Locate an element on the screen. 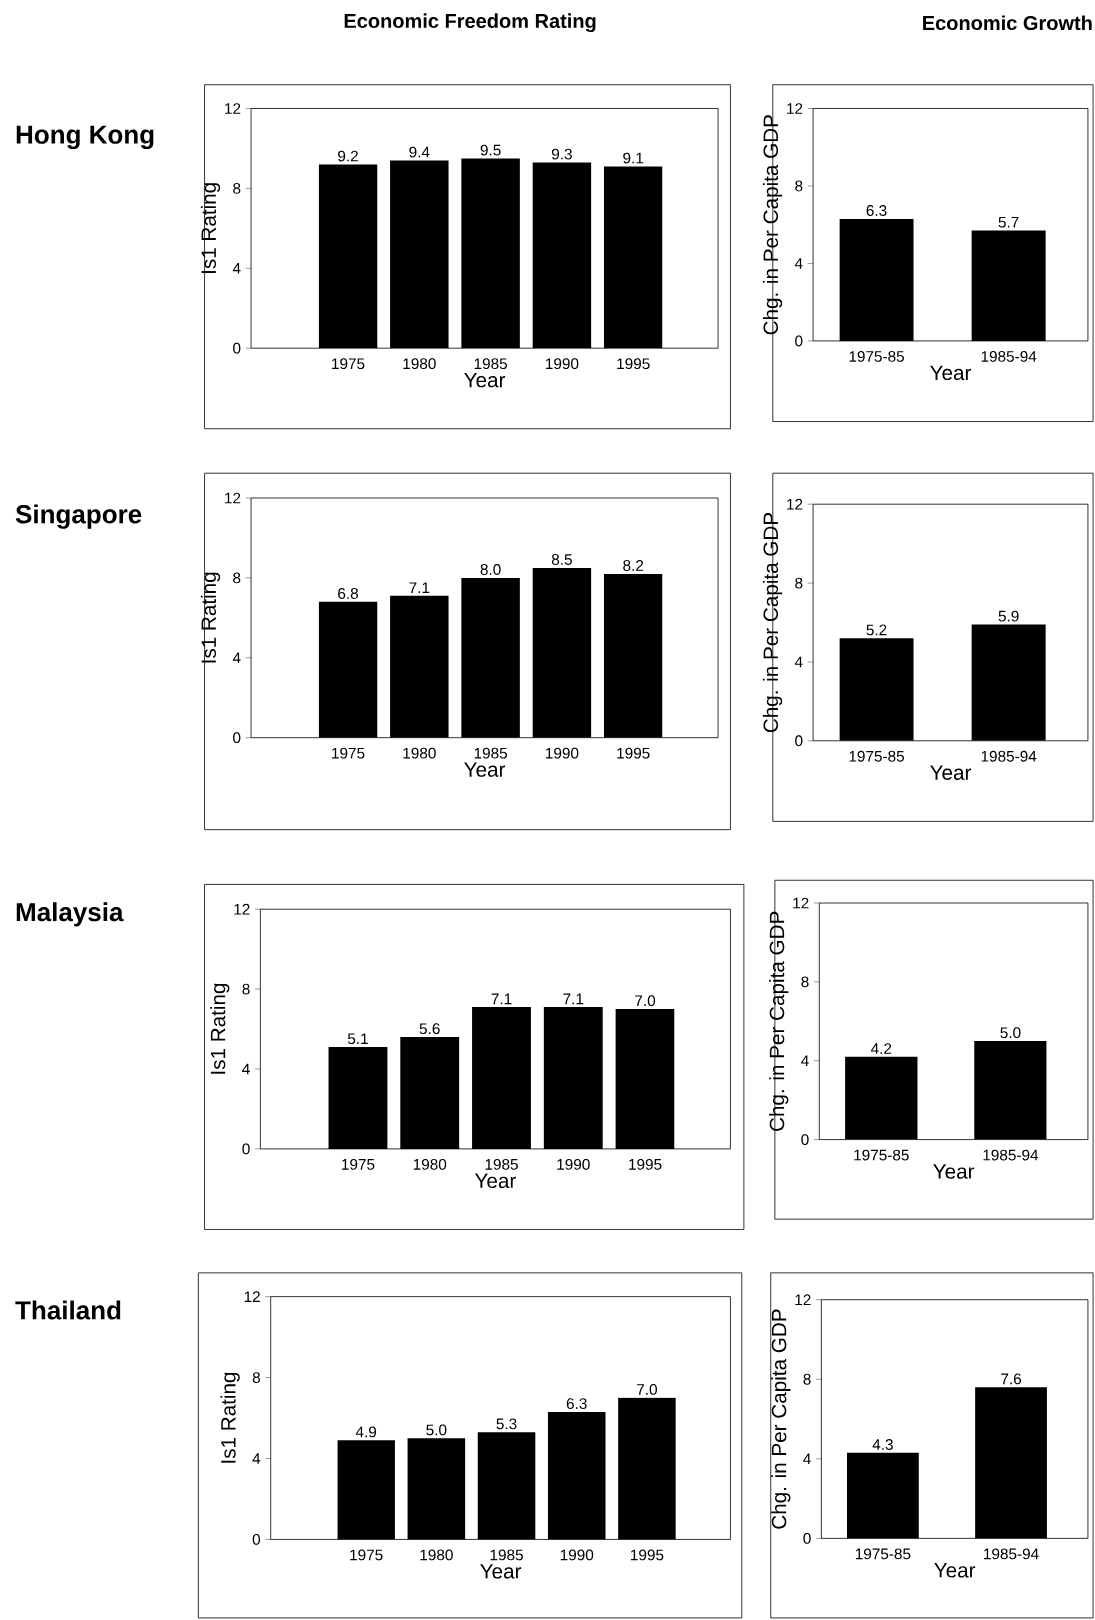  data-label: 5.6 is located at coordinates (429, 1029).